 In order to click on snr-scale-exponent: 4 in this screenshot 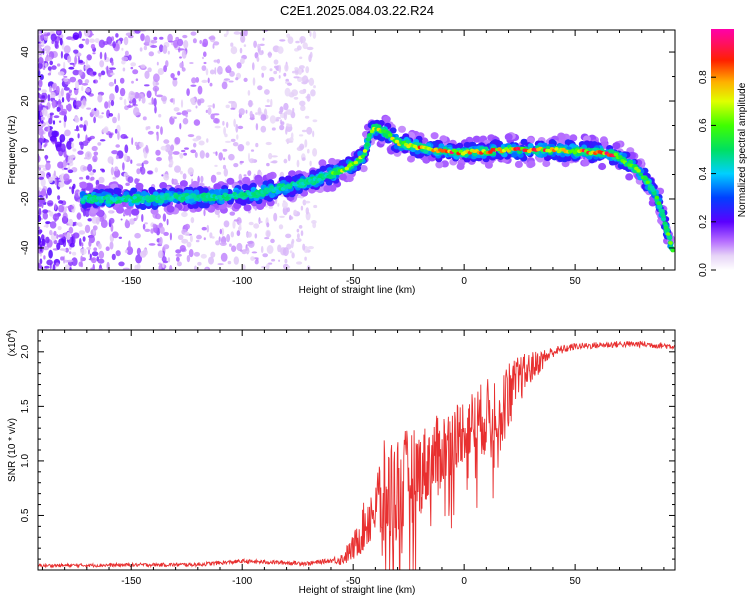, I will do `click(9, 335)`.